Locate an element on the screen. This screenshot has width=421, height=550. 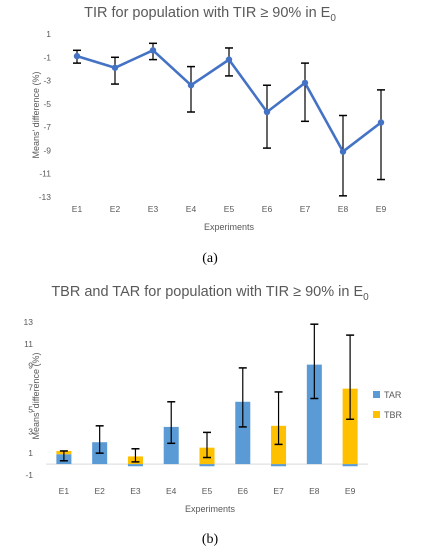
chart-b-x-tick-label: E3 is located at coordinates (135, 491).